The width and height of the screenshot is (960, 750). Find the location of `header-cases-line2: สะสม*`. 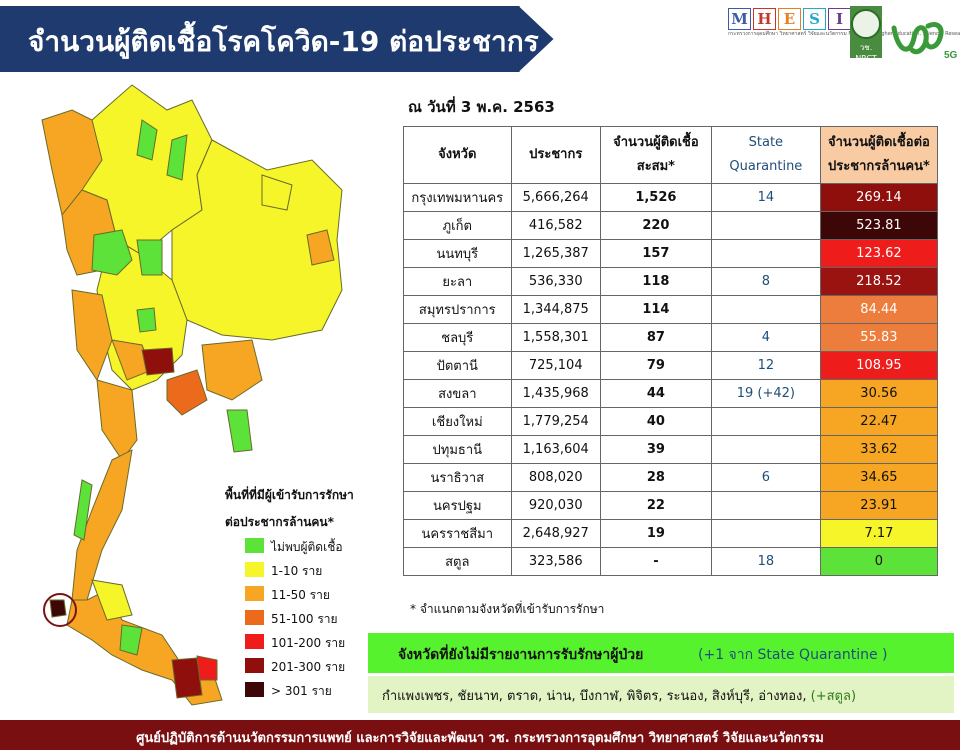

header-cases-line2: สะสม* is located at coordinates (655, 166).